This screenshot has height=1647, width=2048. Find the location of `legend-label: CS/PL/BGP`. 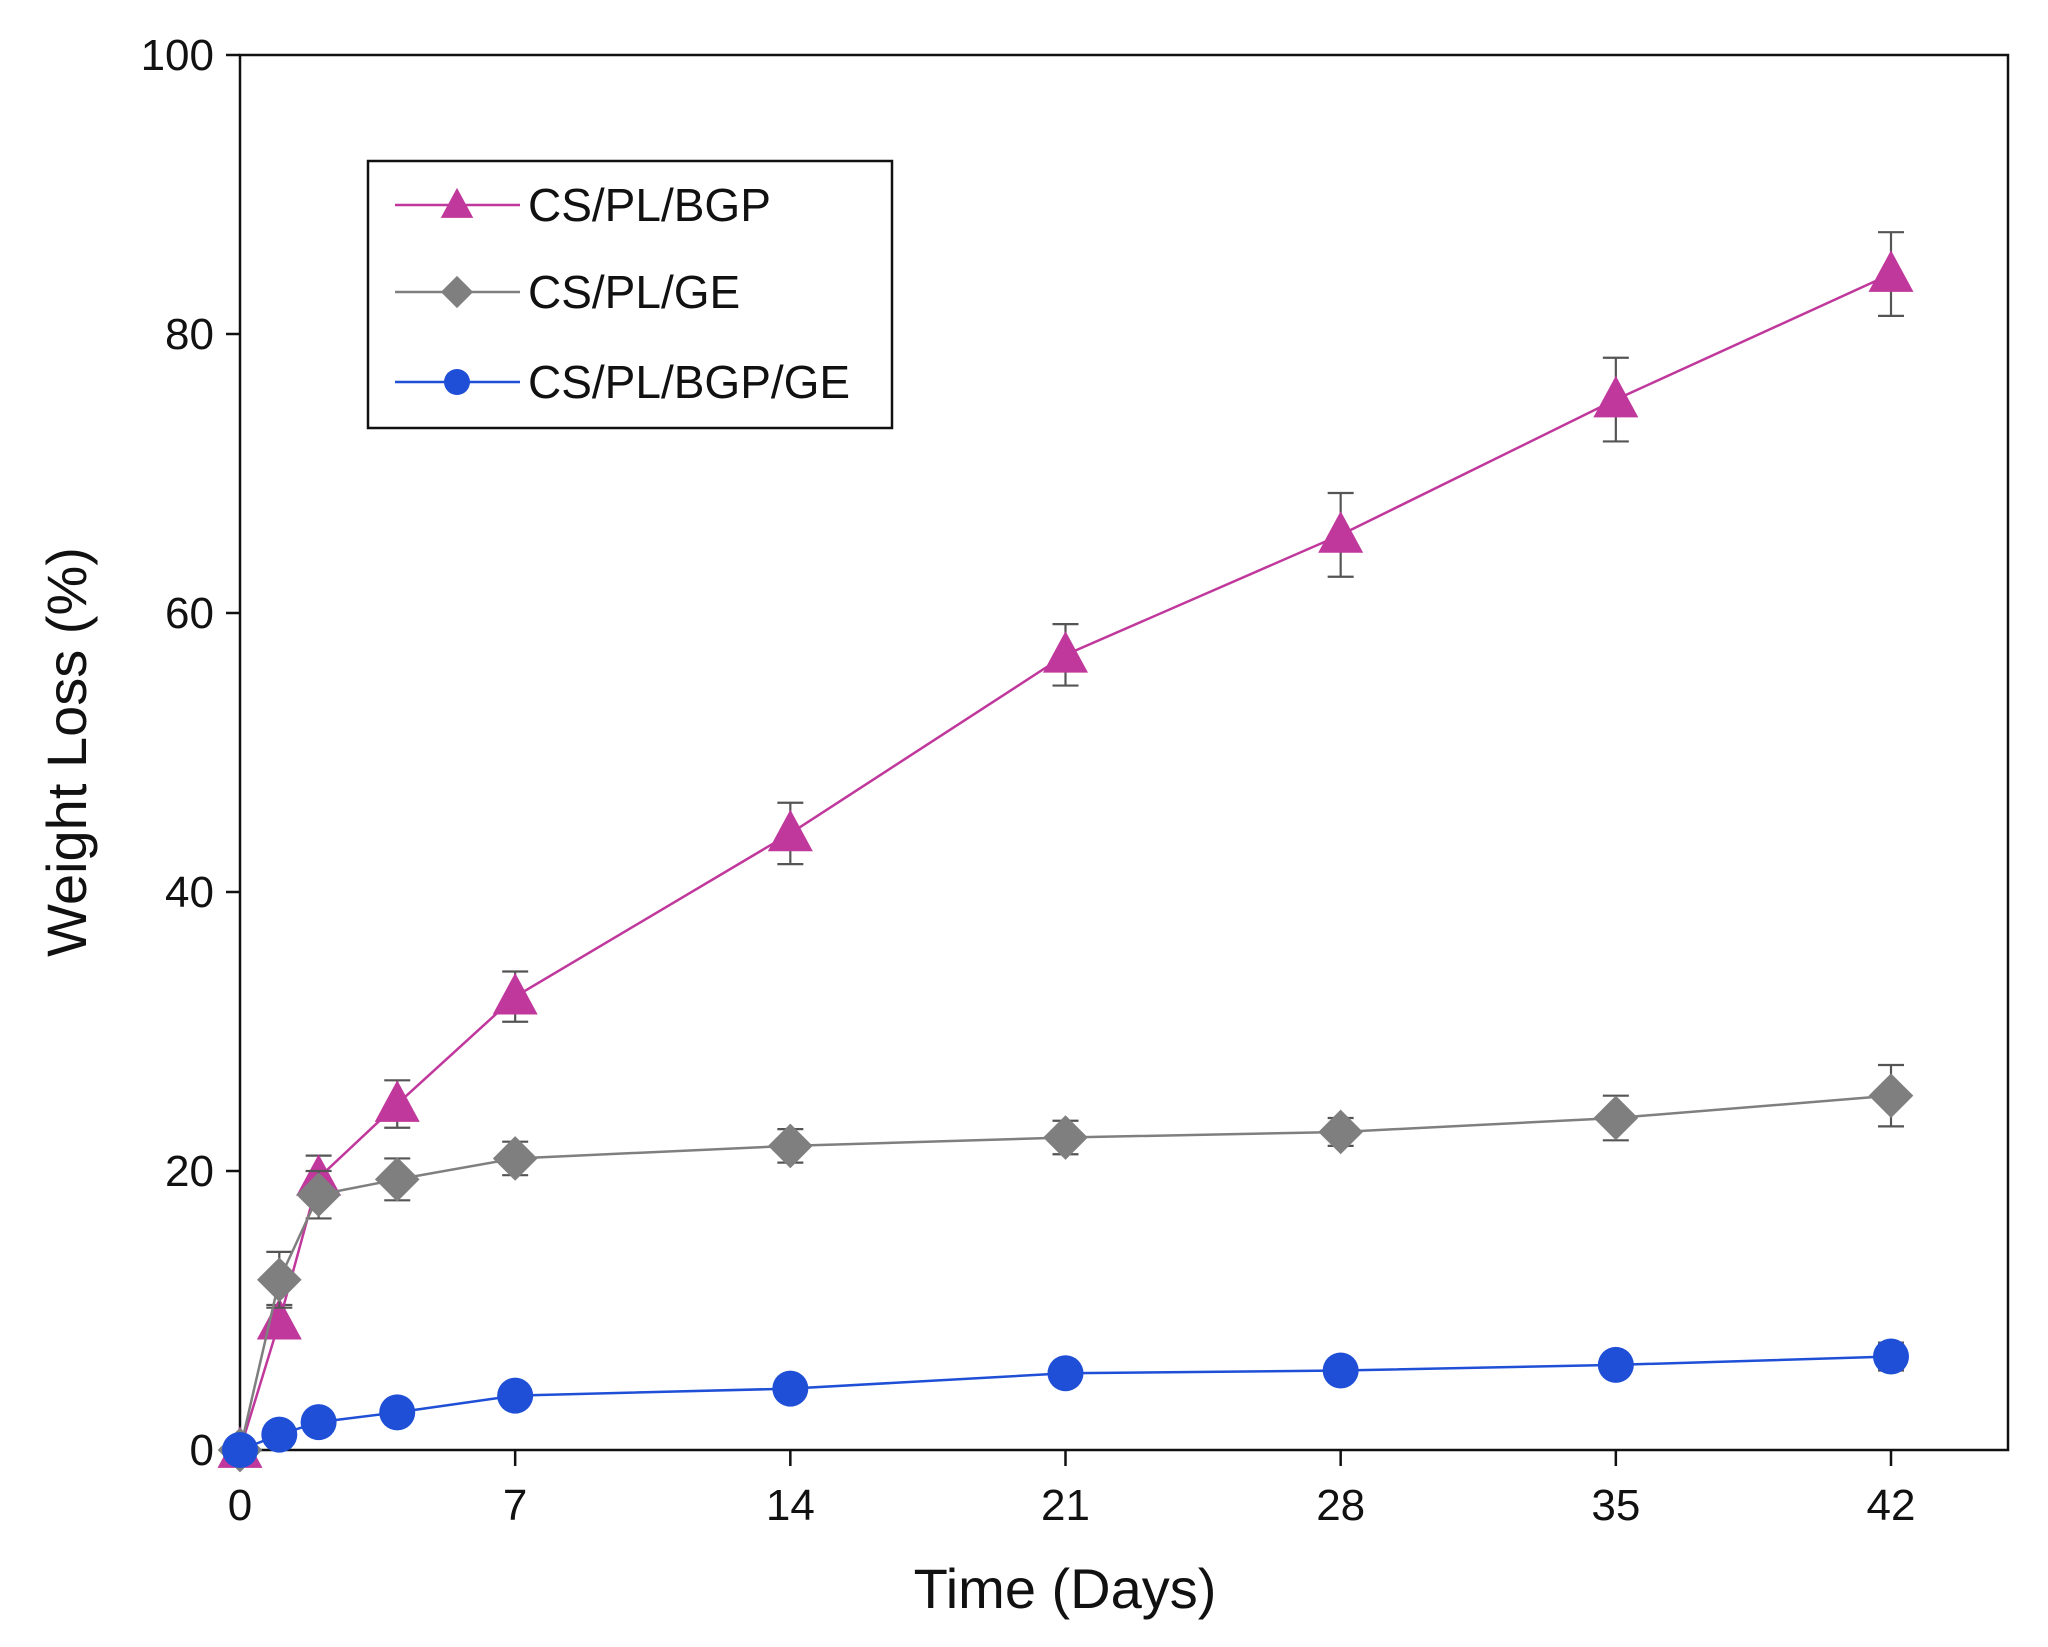

legend-label: CS/PL/BGP is located at coordinates (649, 205).